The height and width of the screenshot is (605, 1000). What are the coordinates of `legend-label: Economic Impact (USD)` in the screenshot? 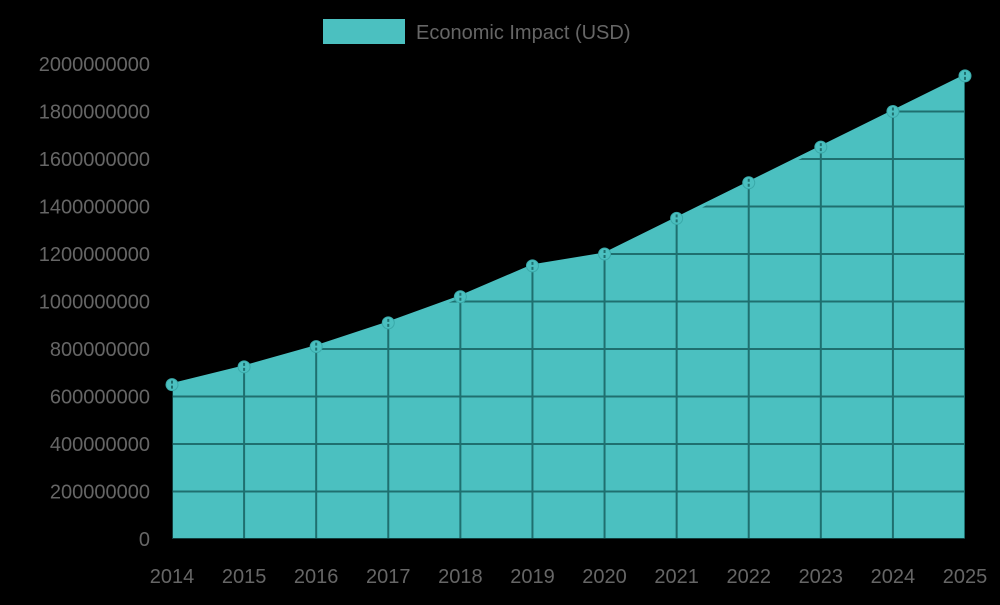 It's located at (523, 33).